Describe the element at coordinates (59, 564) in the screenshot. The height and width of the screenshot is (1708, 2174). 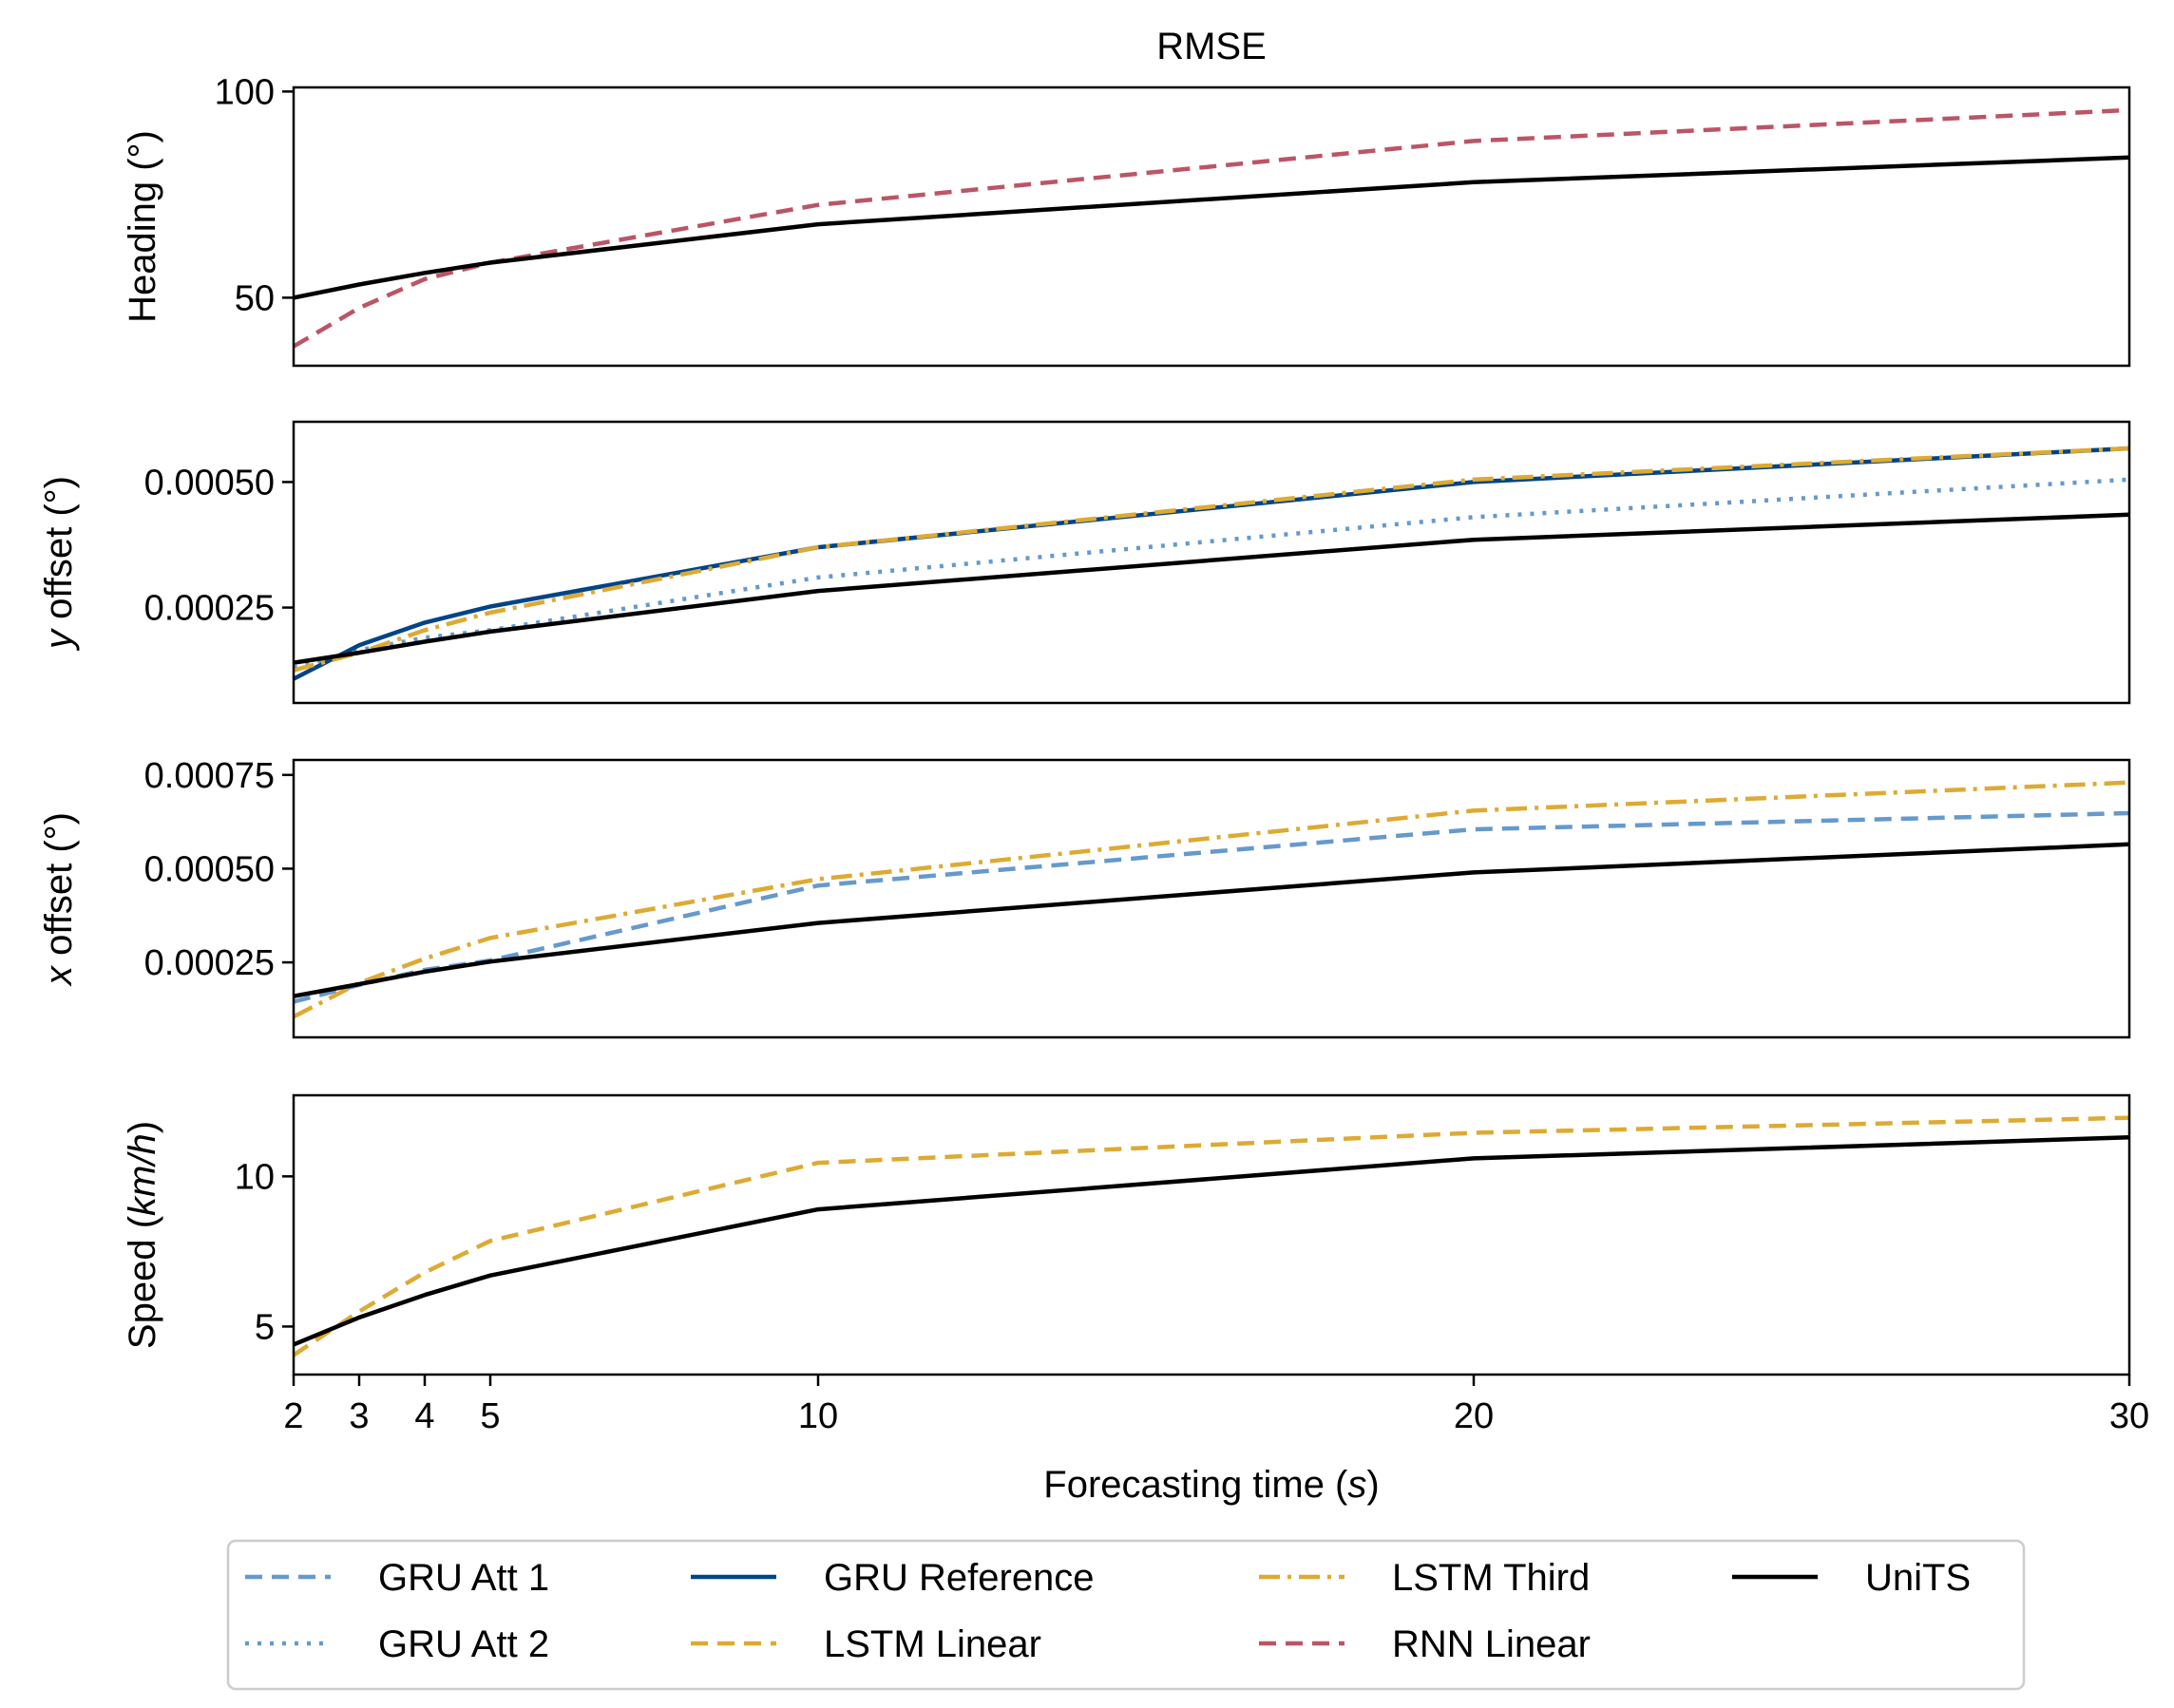
I see `subplot-2-y-axis-label: y offset (°)` at that location.